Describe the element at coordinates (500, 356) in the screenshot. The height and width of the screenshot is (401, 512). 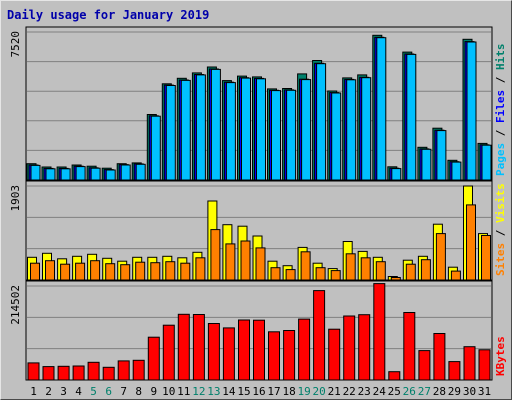
I see `panel-bottom-legend: KBytes` at that location.